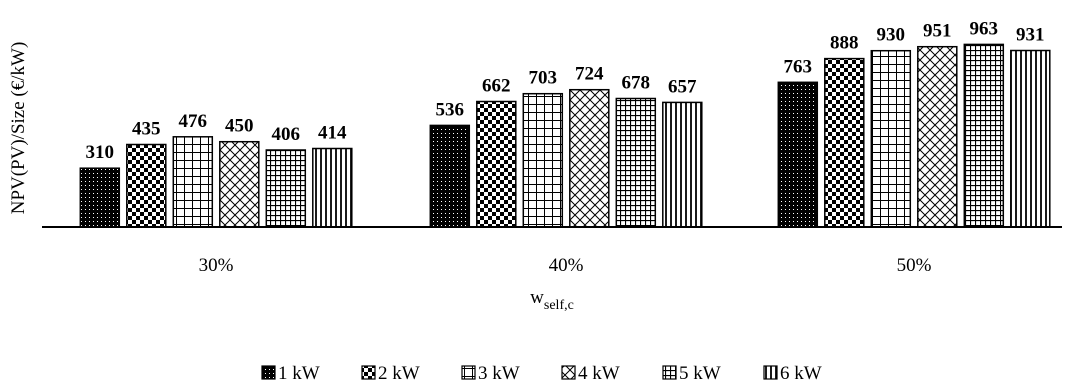  I want to click on bar-5kw-30pct, so click(286, 188).